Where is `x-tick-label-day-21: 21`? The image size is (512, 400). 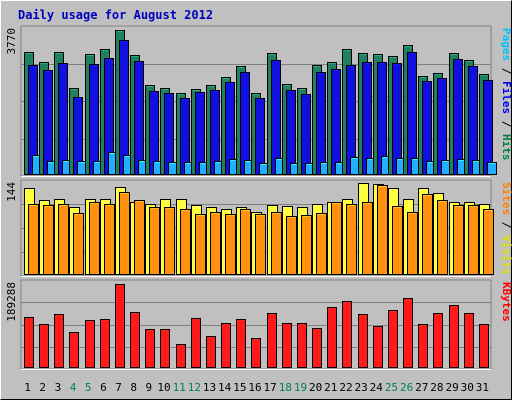
x-tick-label-day-21: 21 is located at coordinates (330, 387).